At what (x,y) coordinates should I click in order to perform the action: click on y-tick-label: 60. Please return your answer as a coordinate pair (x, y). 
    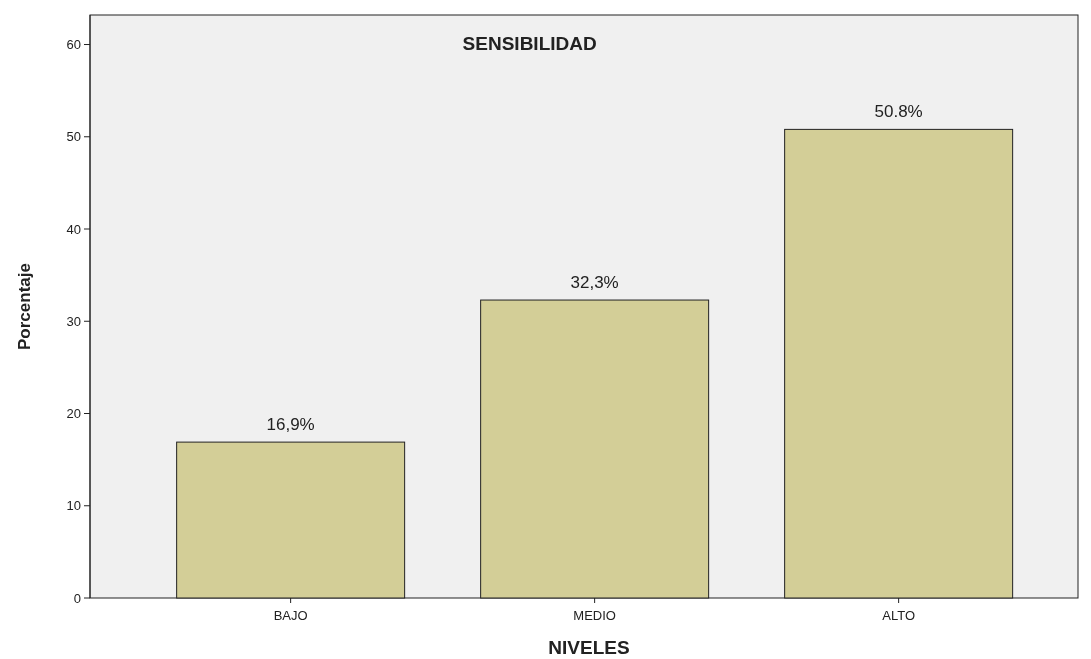
    Looking at the image, I should click on (73, 45).